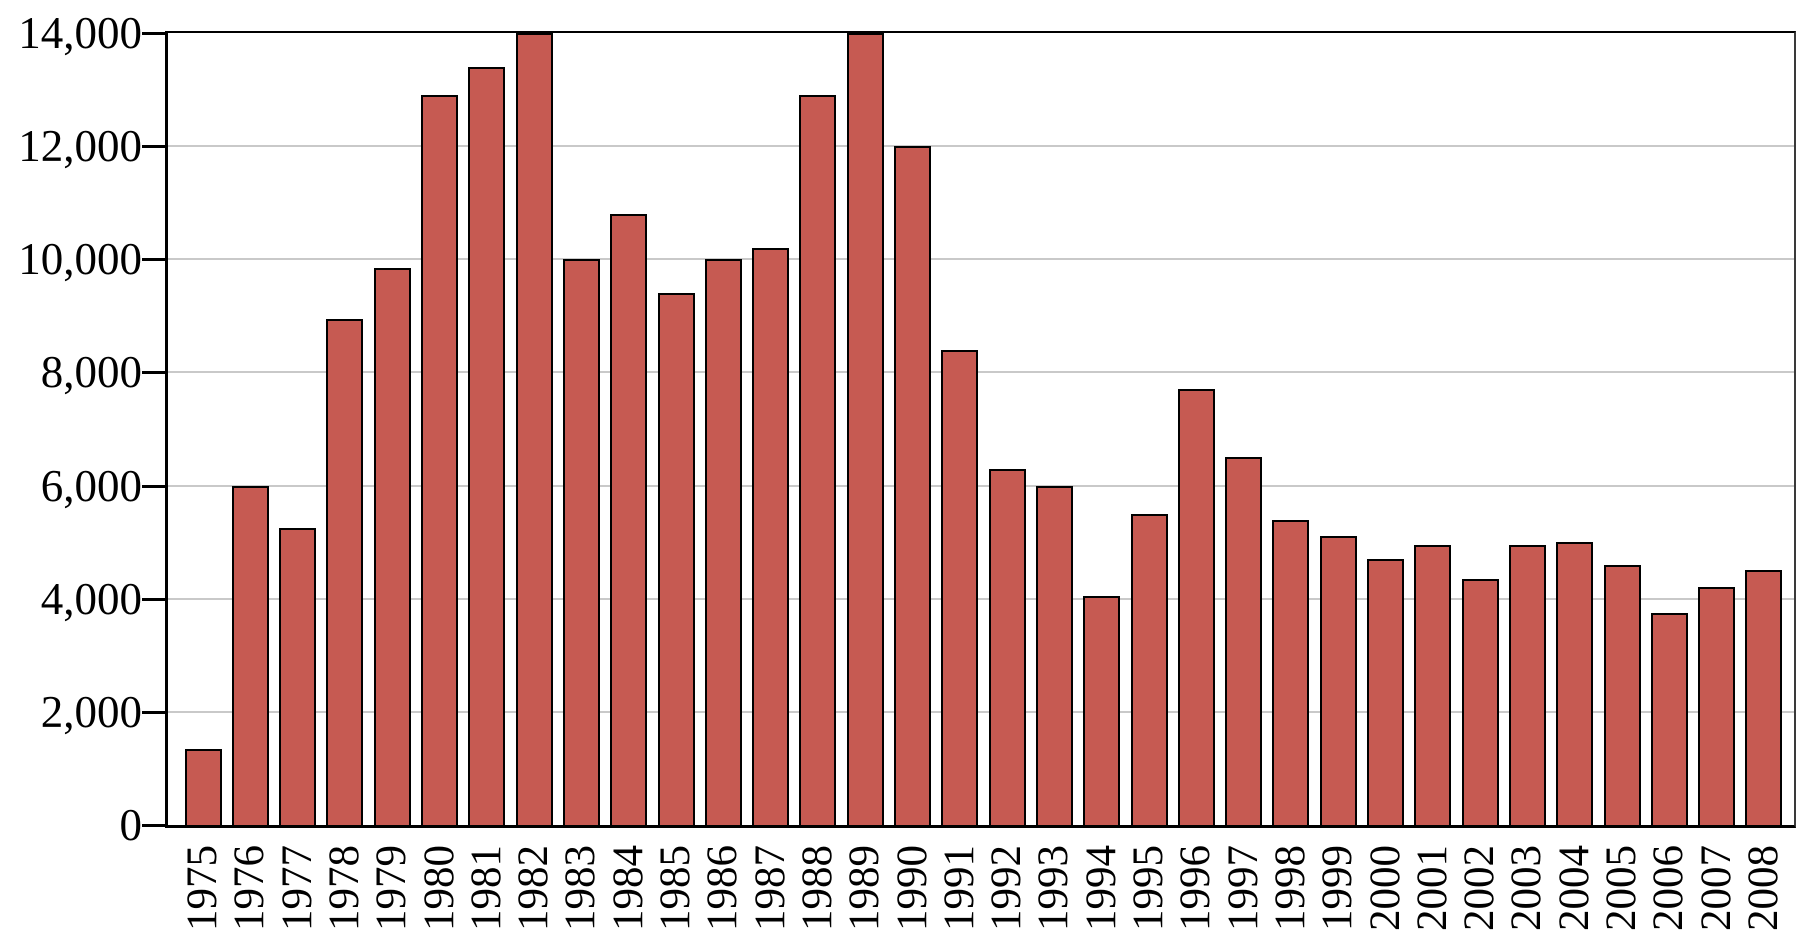  Describe the element at coordinates (80, 146) in the screenshot. I see `y-axis-tick-label: 12,000` at that location.